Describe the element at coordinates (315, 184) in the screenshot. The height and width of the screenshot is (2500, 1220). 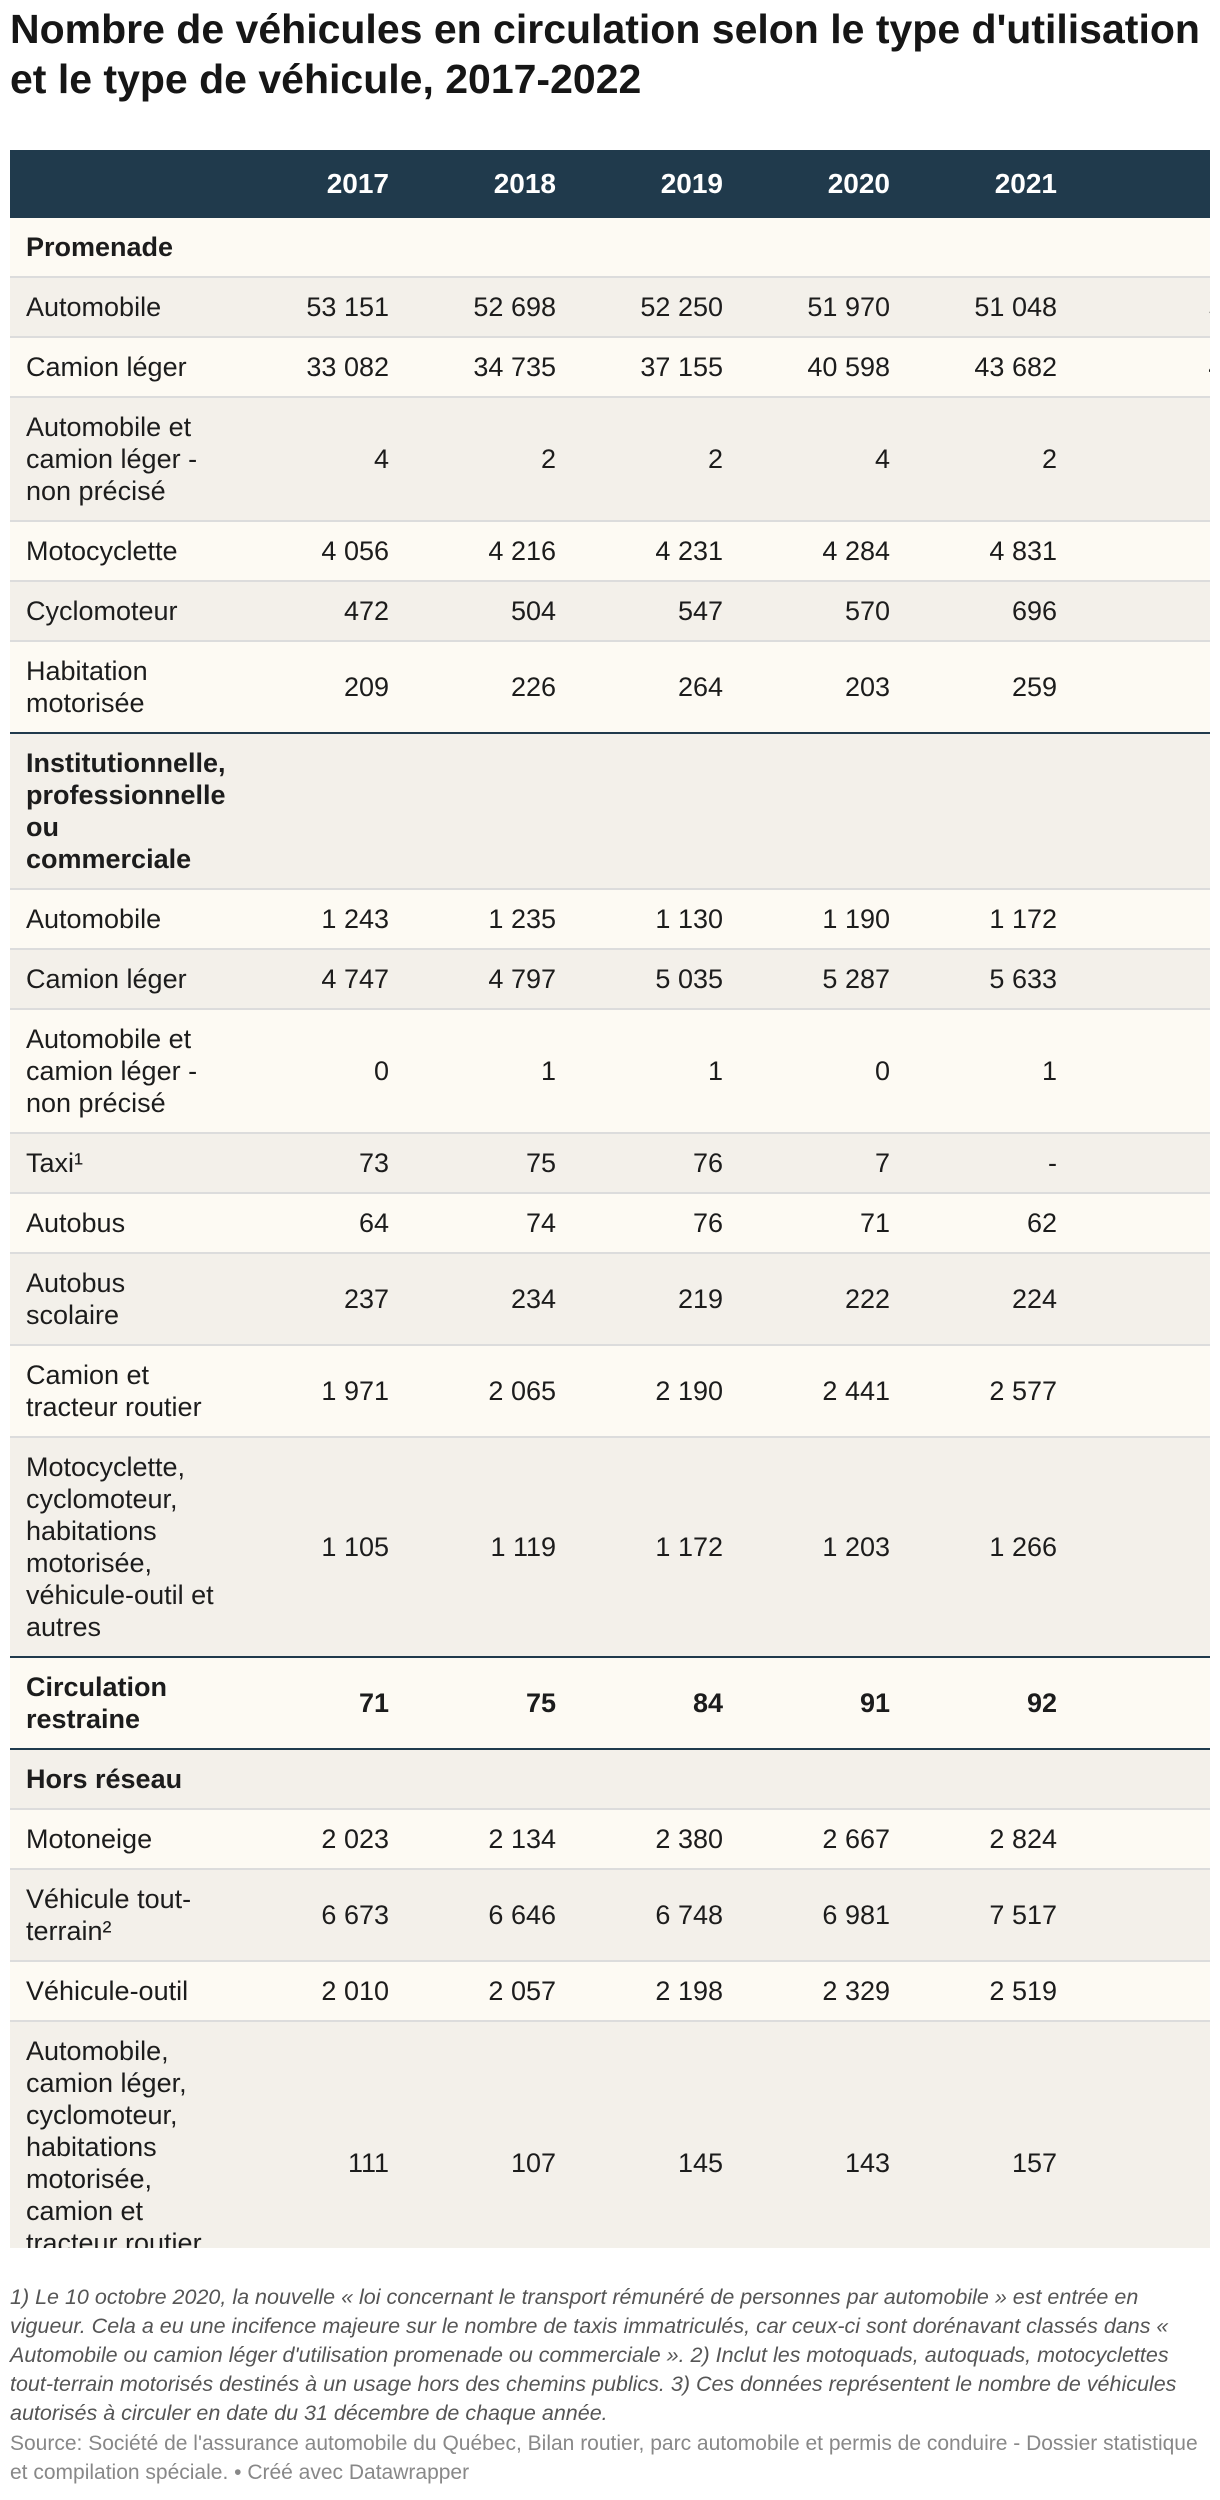
I see `header-cell-year: 2017` at that location.